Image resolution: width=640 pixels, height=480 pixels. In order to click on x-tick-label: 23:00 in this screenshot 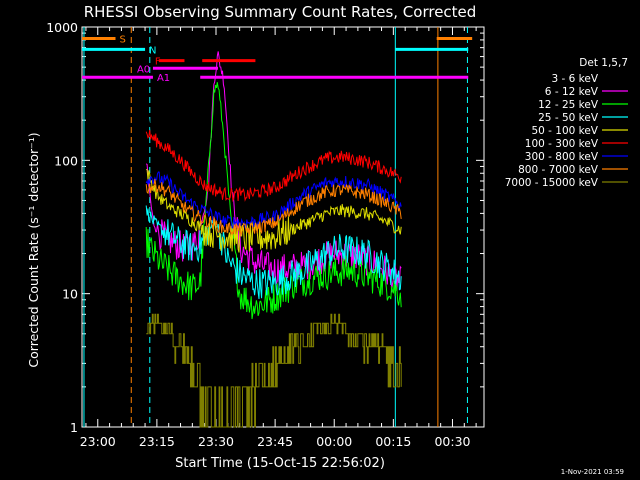, I will do `click(98, 441)`.